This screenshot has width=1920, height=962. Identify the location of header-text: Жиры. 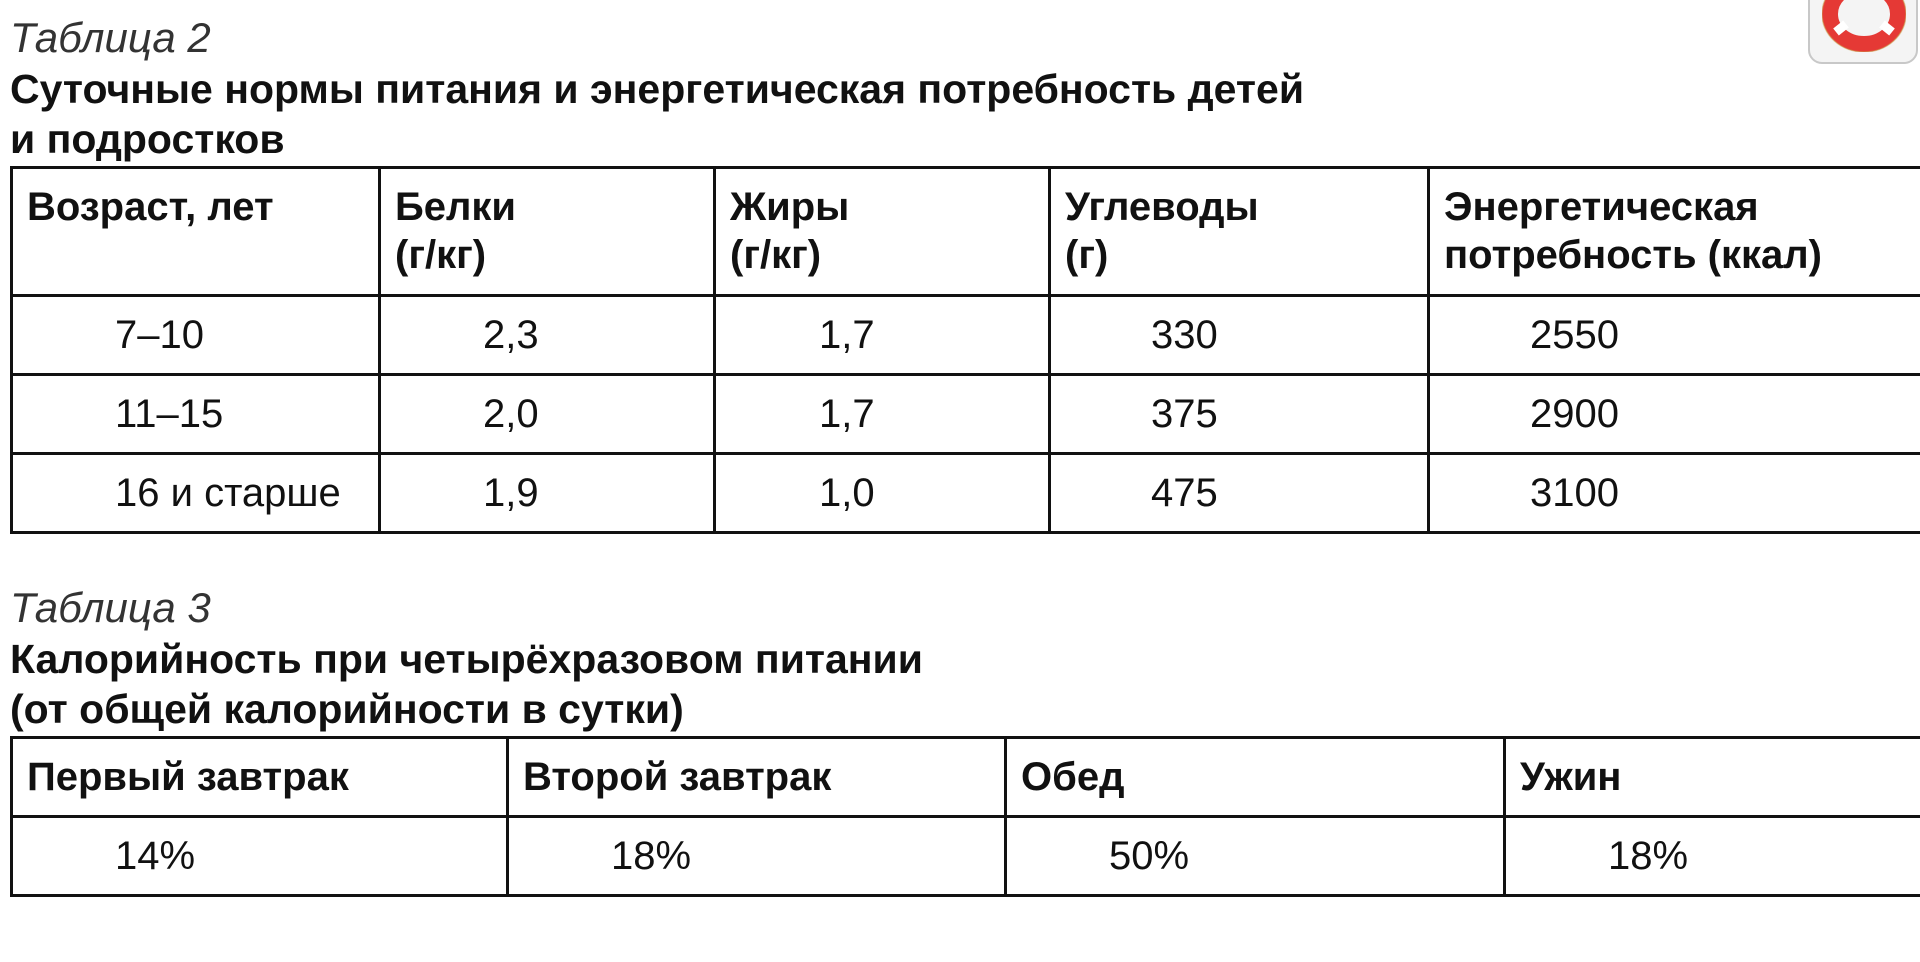
(790, 207).